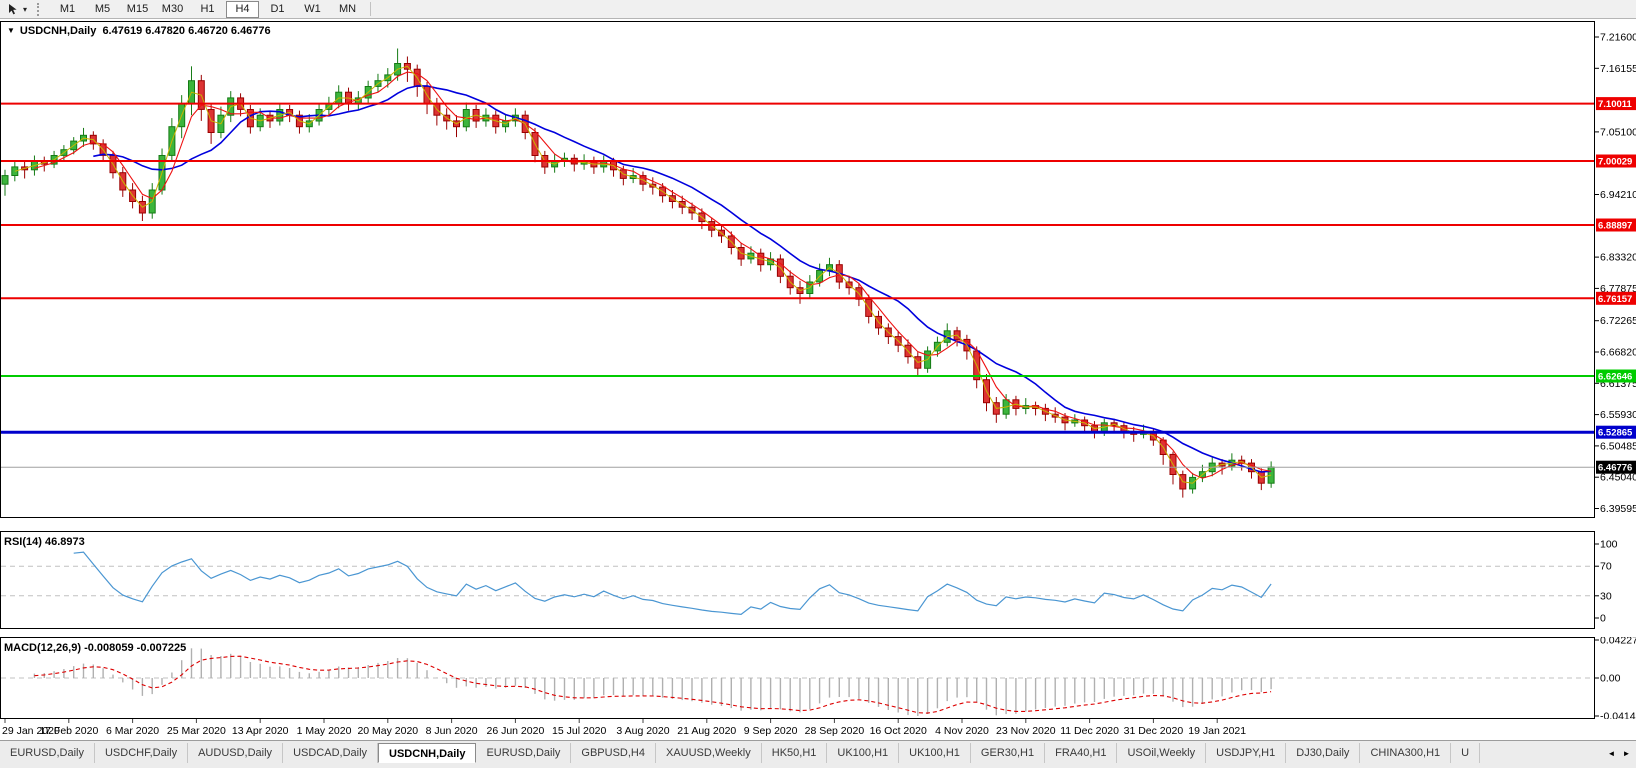 The image size is (1636, 768). What do you see at coordinates (708, 753) in the screenshot?
I see `chart-tab-xauusd-weekly: XAUUSD,Weekly` at bounding box center [708, 753].